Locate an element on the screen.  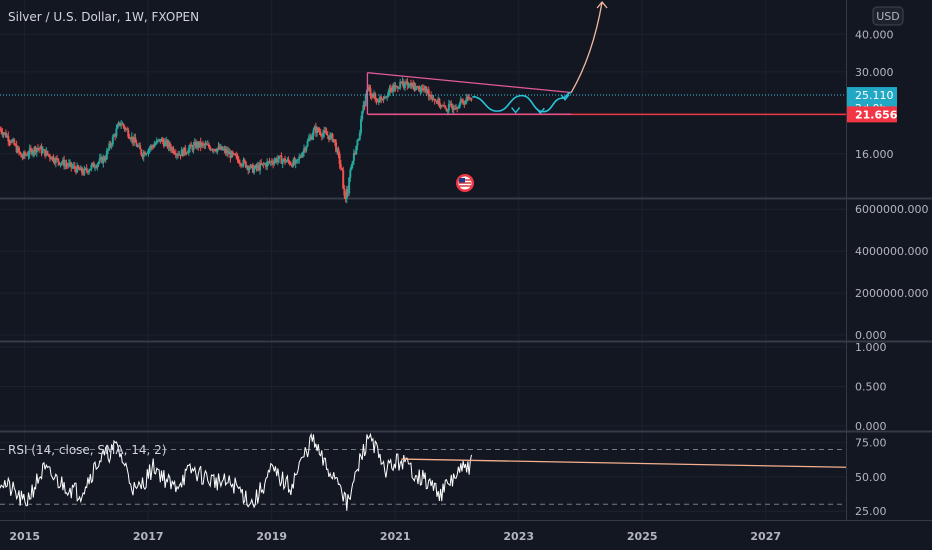
us-flag-icon is located at coordinates (465, 183).